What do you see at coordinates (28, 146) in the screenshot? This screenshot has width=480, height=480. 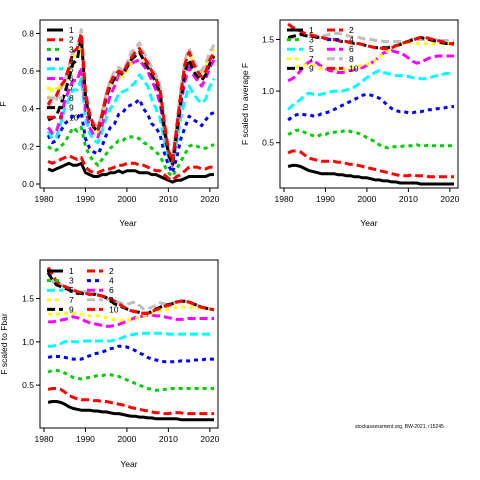 I see `y-tick-label: 0.2` at bounding box center [28, 146].